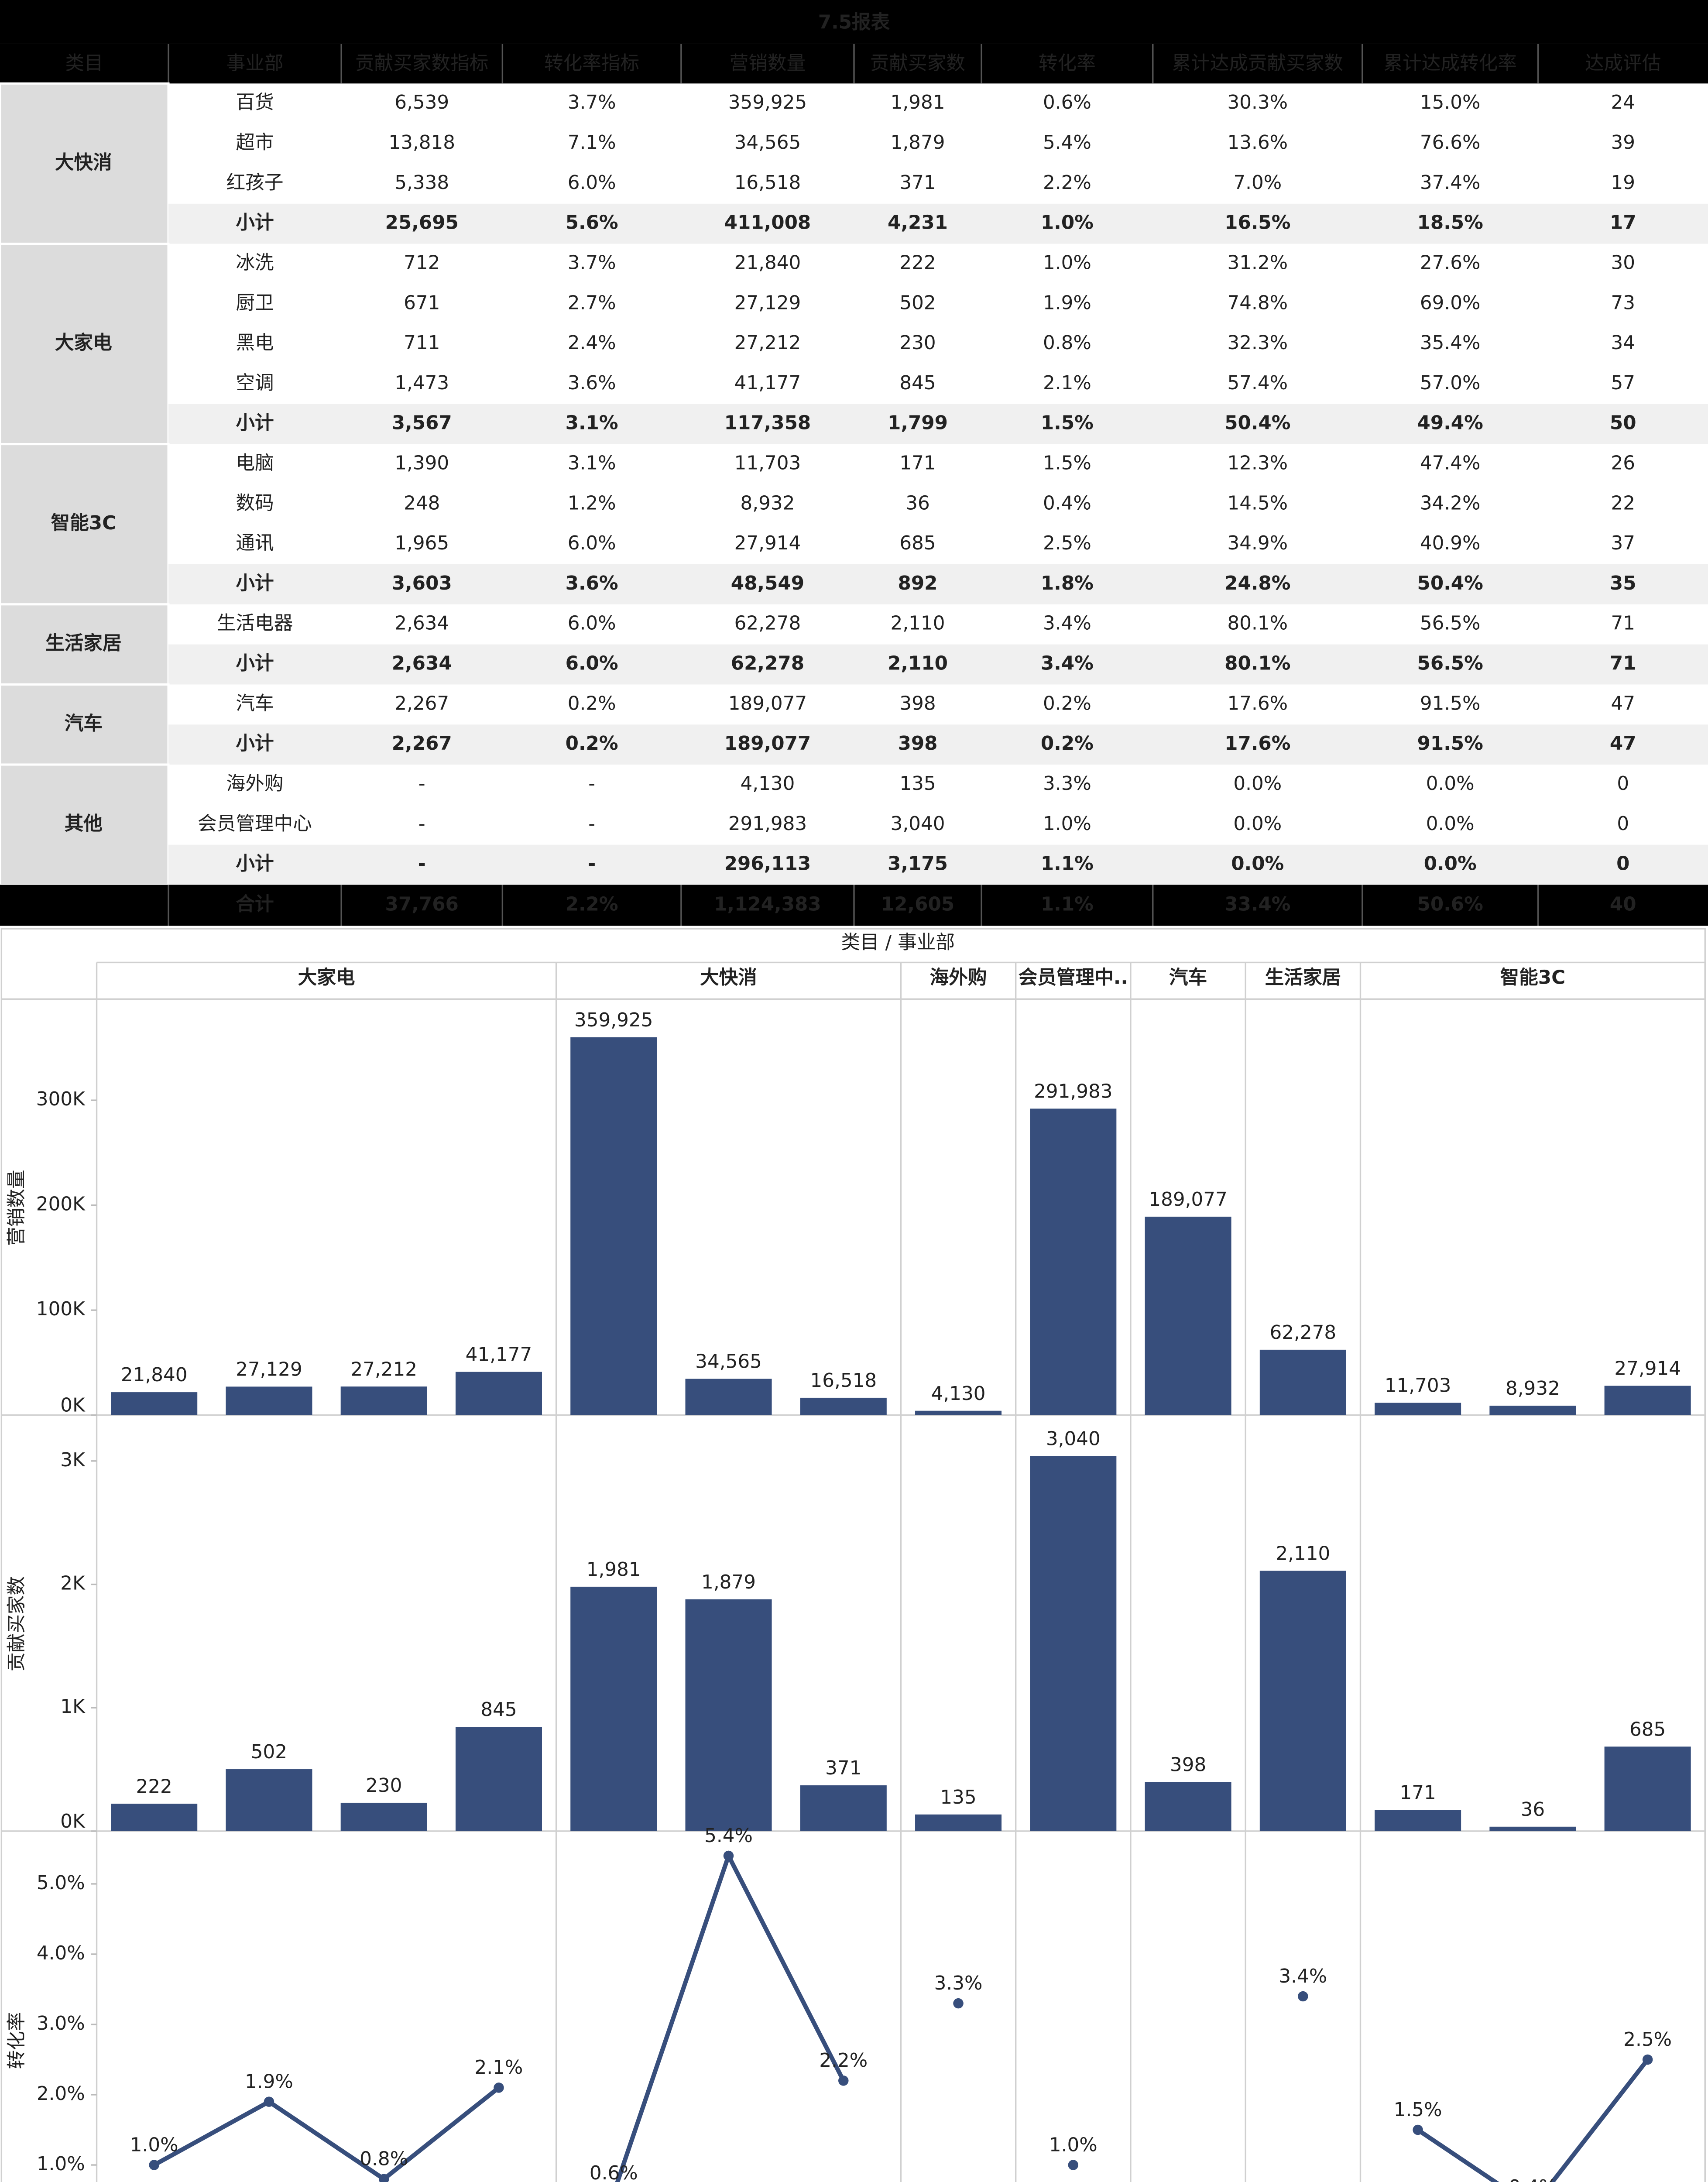 The image size is (1708, 2182). I want to click on table-cell: 189,077, so click(767, 703).